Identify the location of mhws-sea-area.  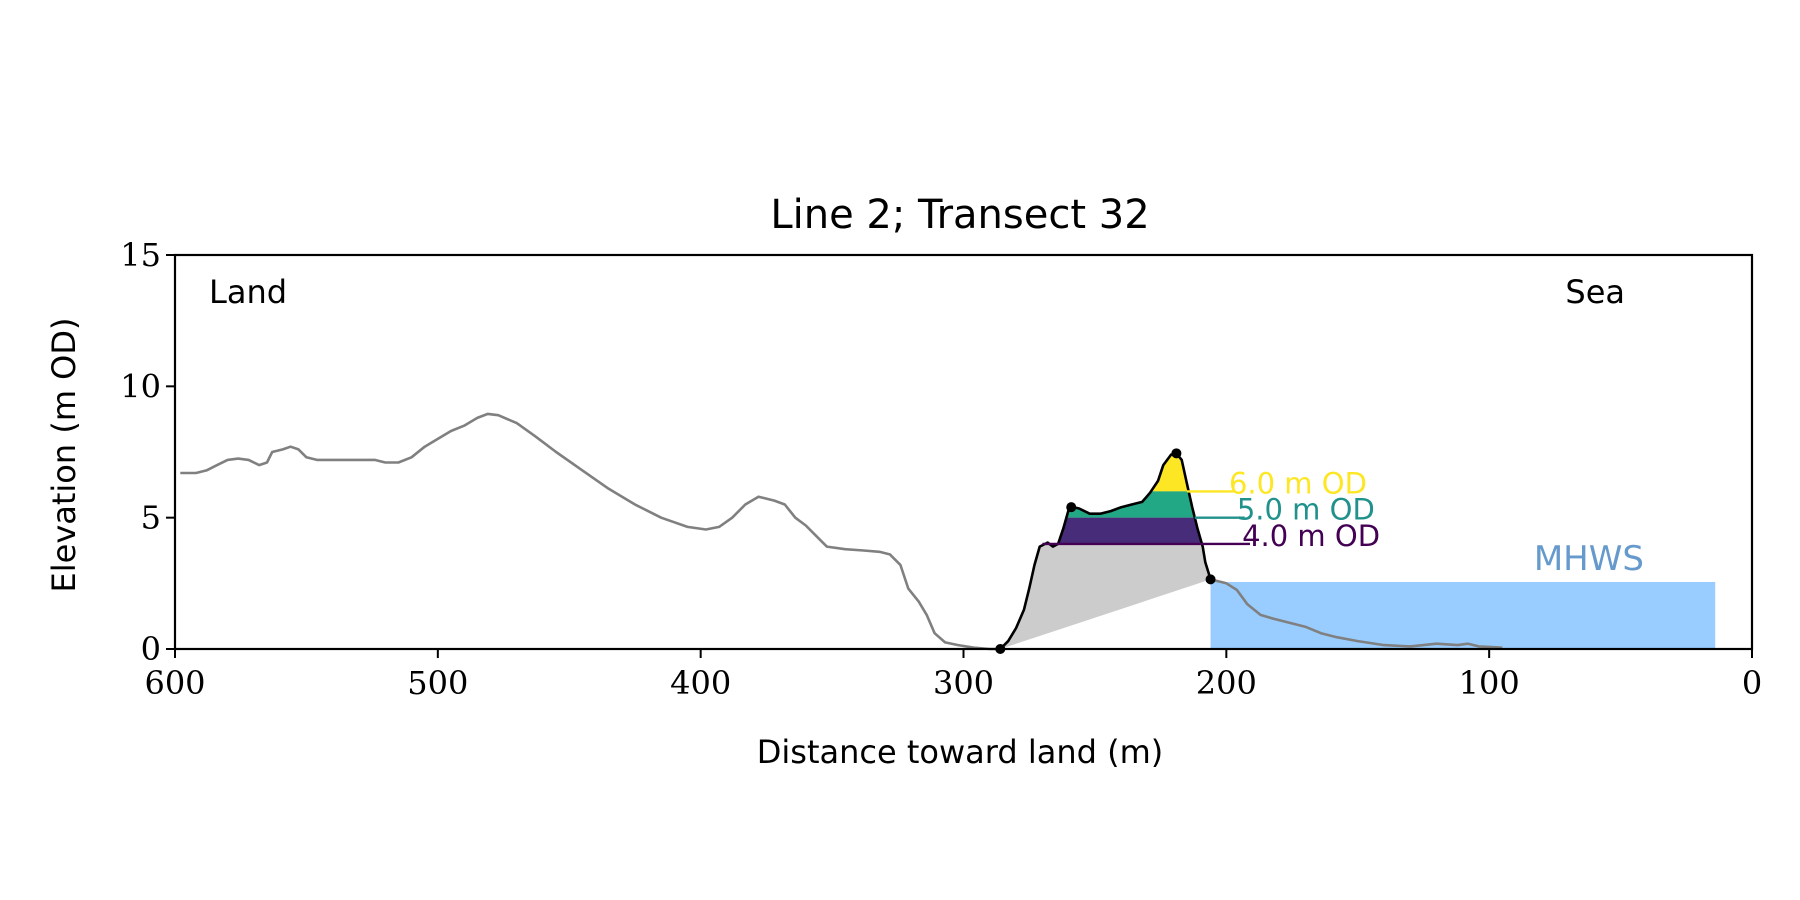
(1463, 615).